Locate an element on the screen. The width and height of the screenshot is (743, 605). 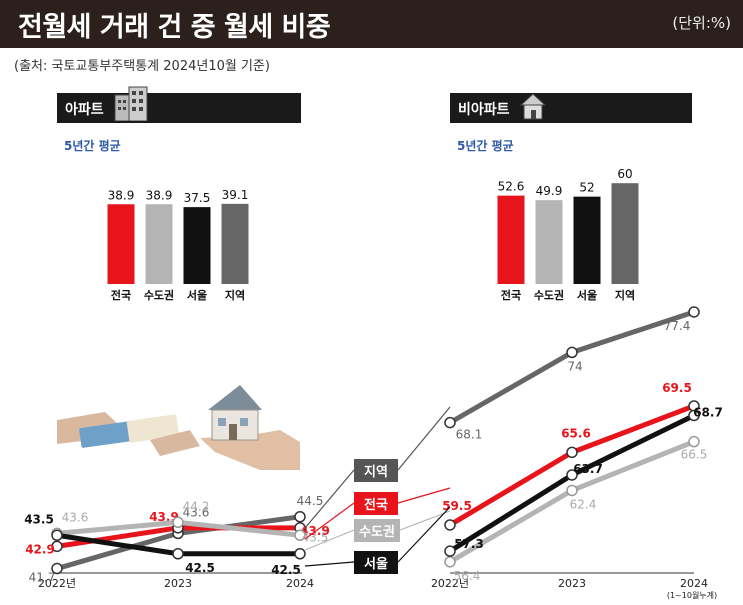
legend-regional: 지역 is located at coordinates (376, 470).